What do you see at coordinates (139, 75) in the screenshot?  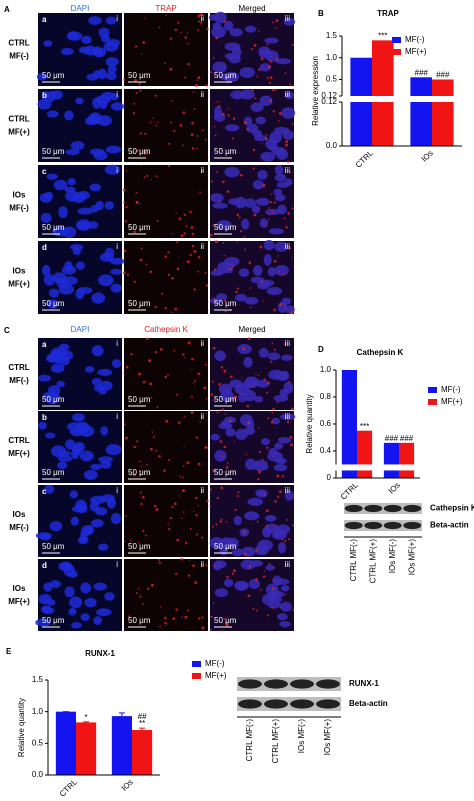 I see `scale-bar-label: 50 μm` at bounding box center [139, 75].